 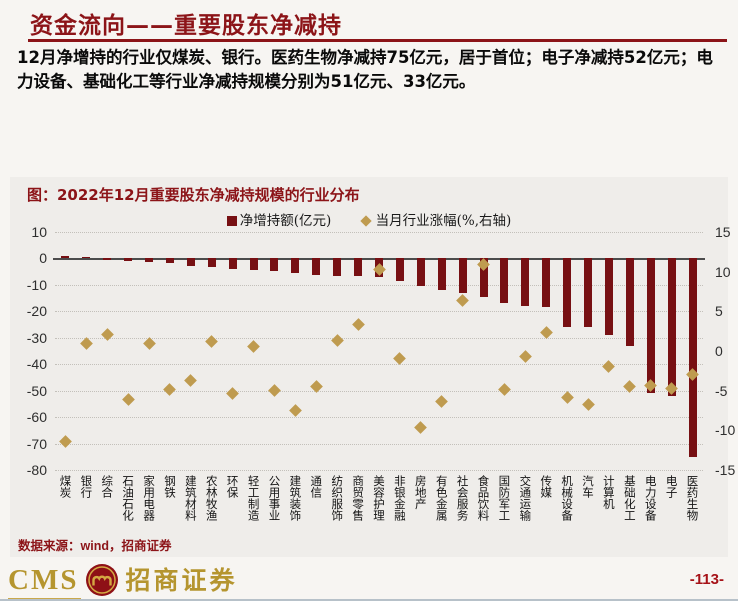 What do you see at coordinates (567, 293) in the screenshot?
I see `bar-机械设备` at bounding box center [567, 293].